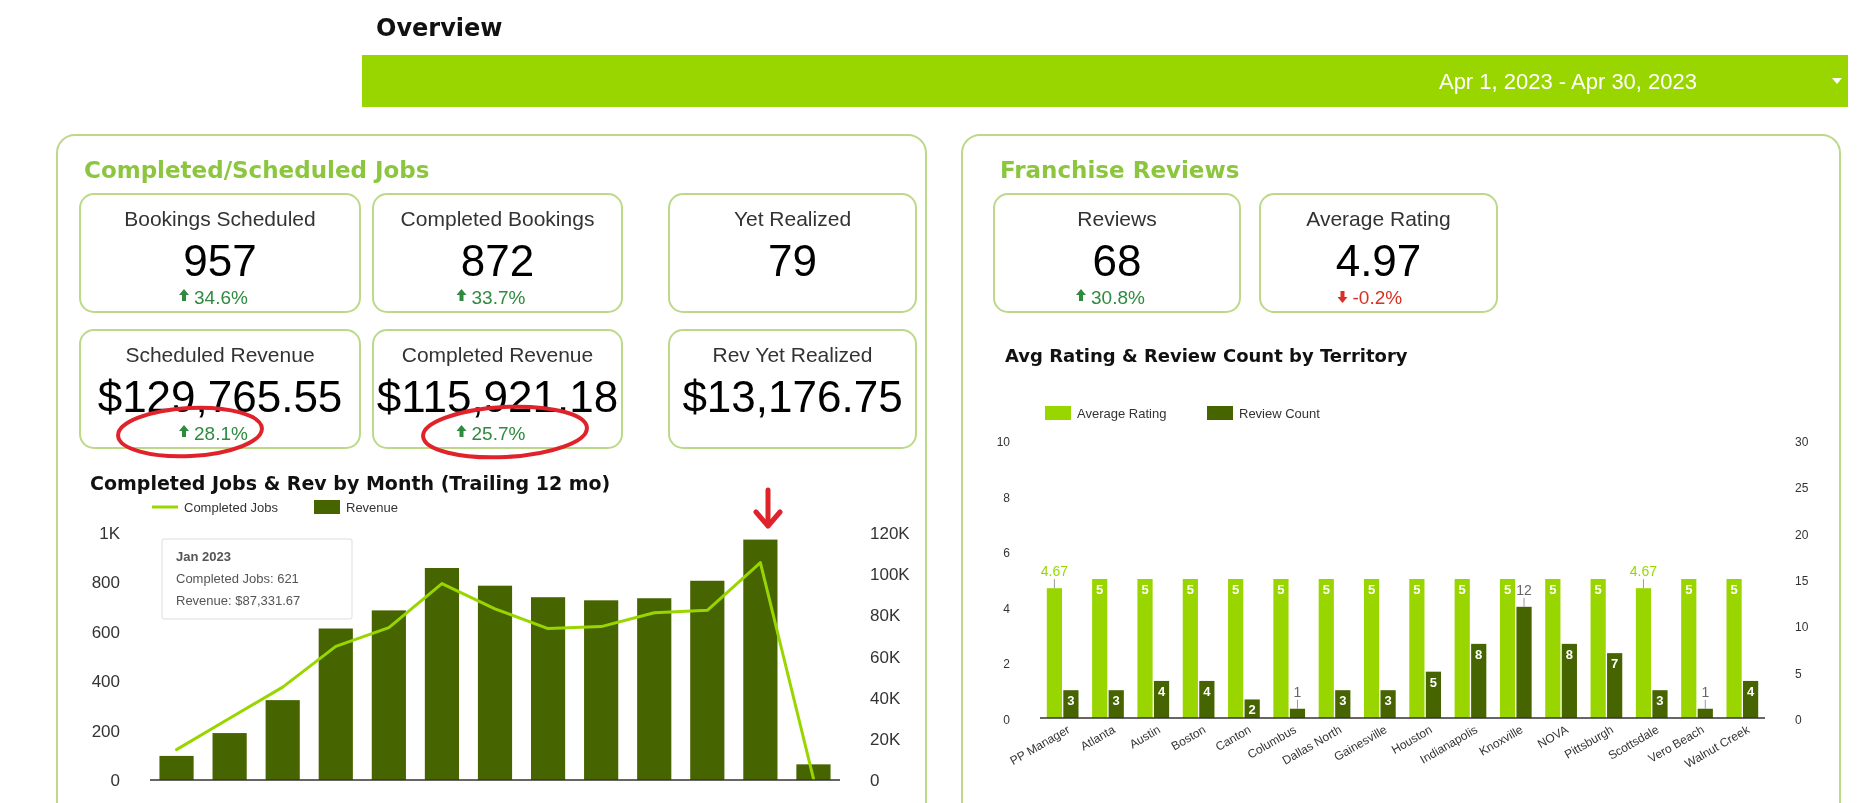 Image resolution: width=1873 pixels, height=803 pixels. Describe the element at coordinates (1120, 170) in the screenshot. I see `text: Franchise Reviews` at that location.